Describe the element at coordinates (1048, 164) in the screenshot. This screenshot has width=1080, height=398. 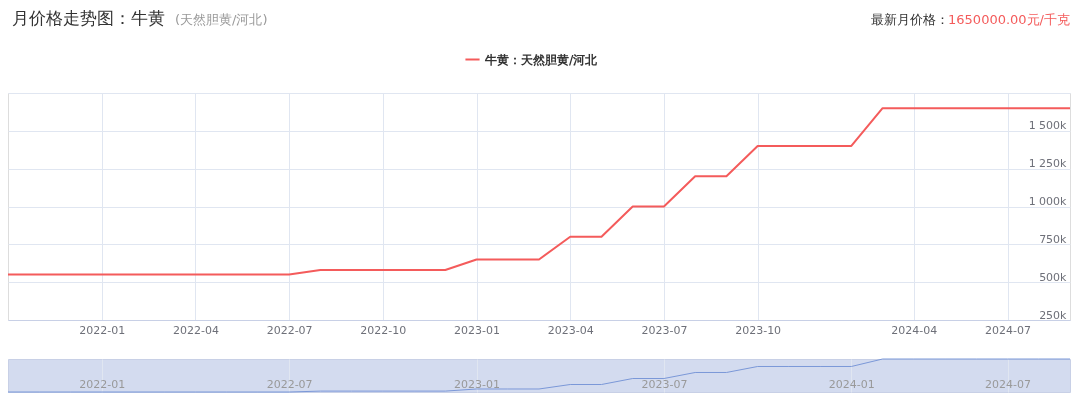
I see `y-tick-label: 1 250k` at that location.